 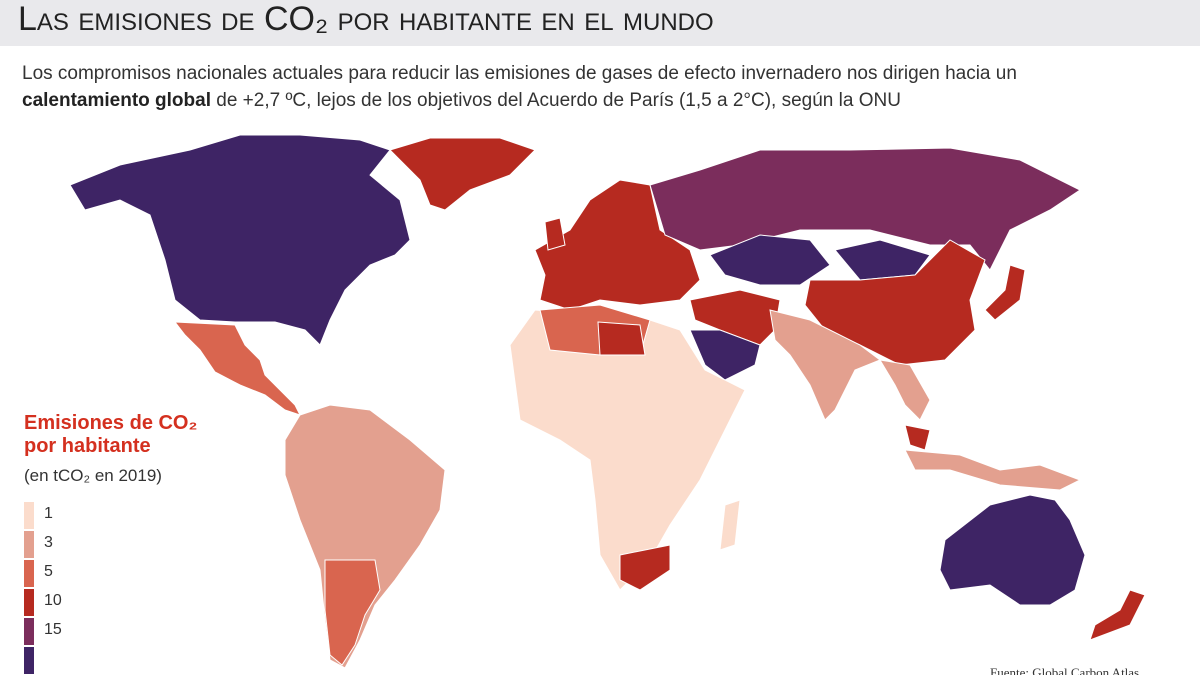 I want to click on australia, so click(x=1012, y=550).